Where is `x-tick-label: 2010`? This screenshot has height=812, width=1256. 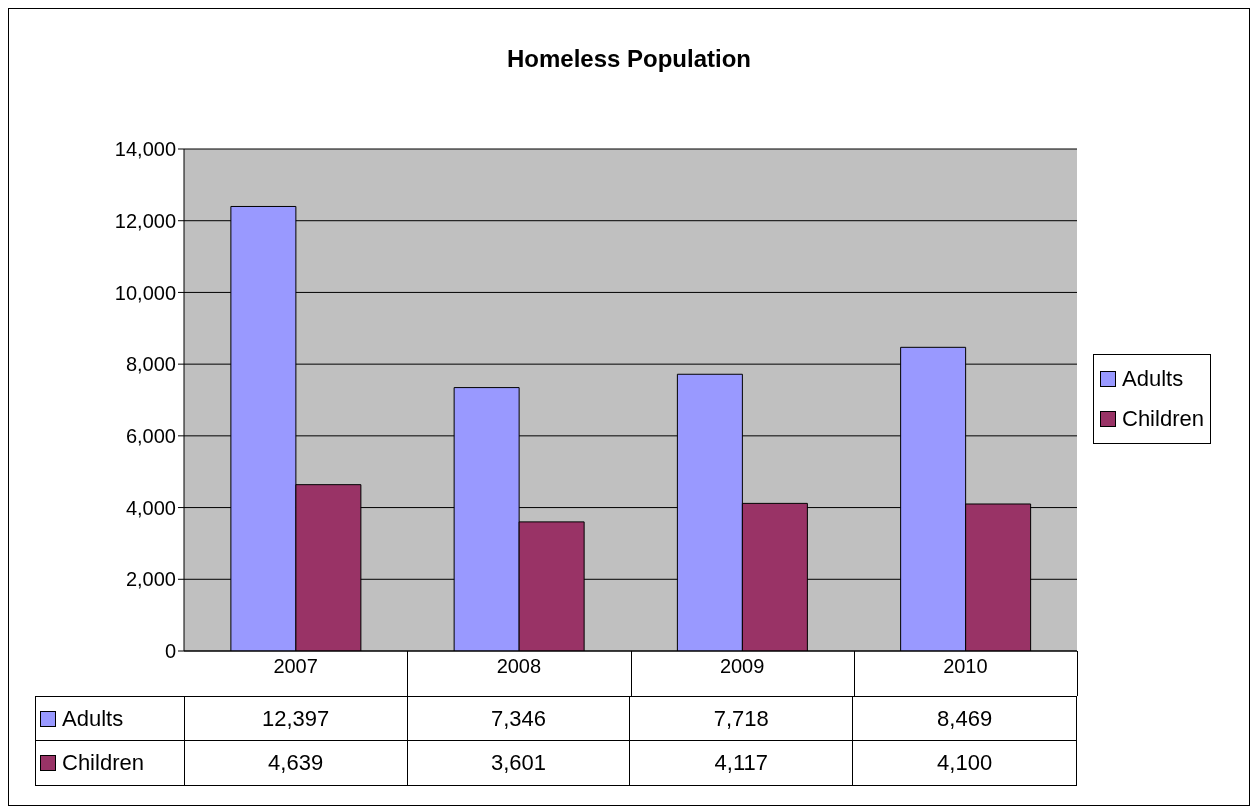
x-tick-label: 2010 is located at coordinates (965, 666).